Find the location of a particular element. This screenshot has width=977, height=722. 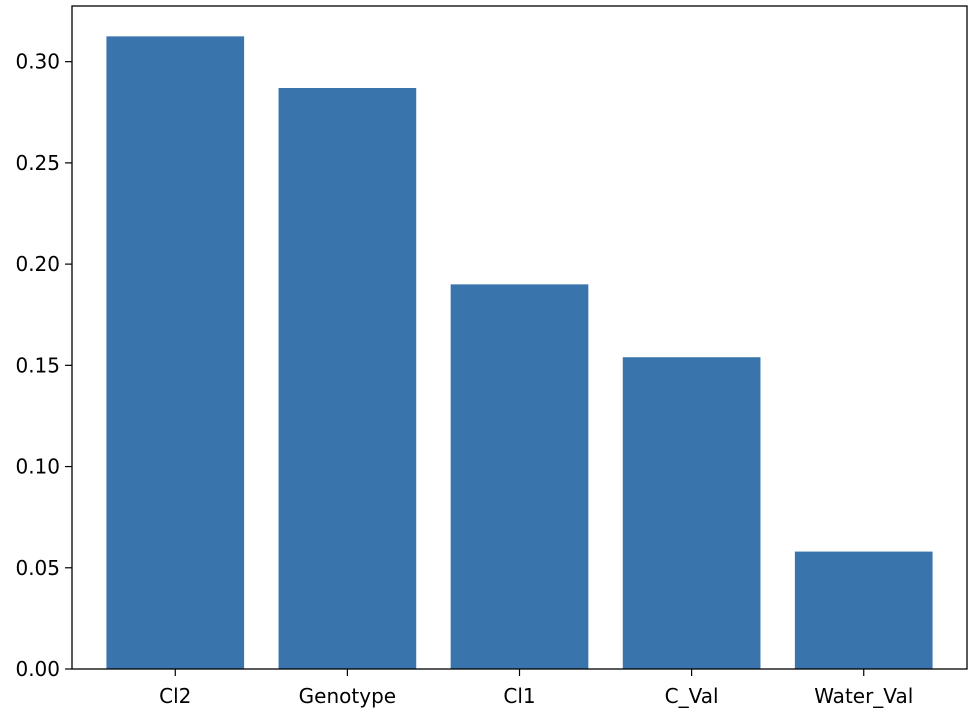

y-axis-ticks: 0.00 0.05 0.10 0.15 0.20 0.25 0.30 is located at coordinates (43, 365).